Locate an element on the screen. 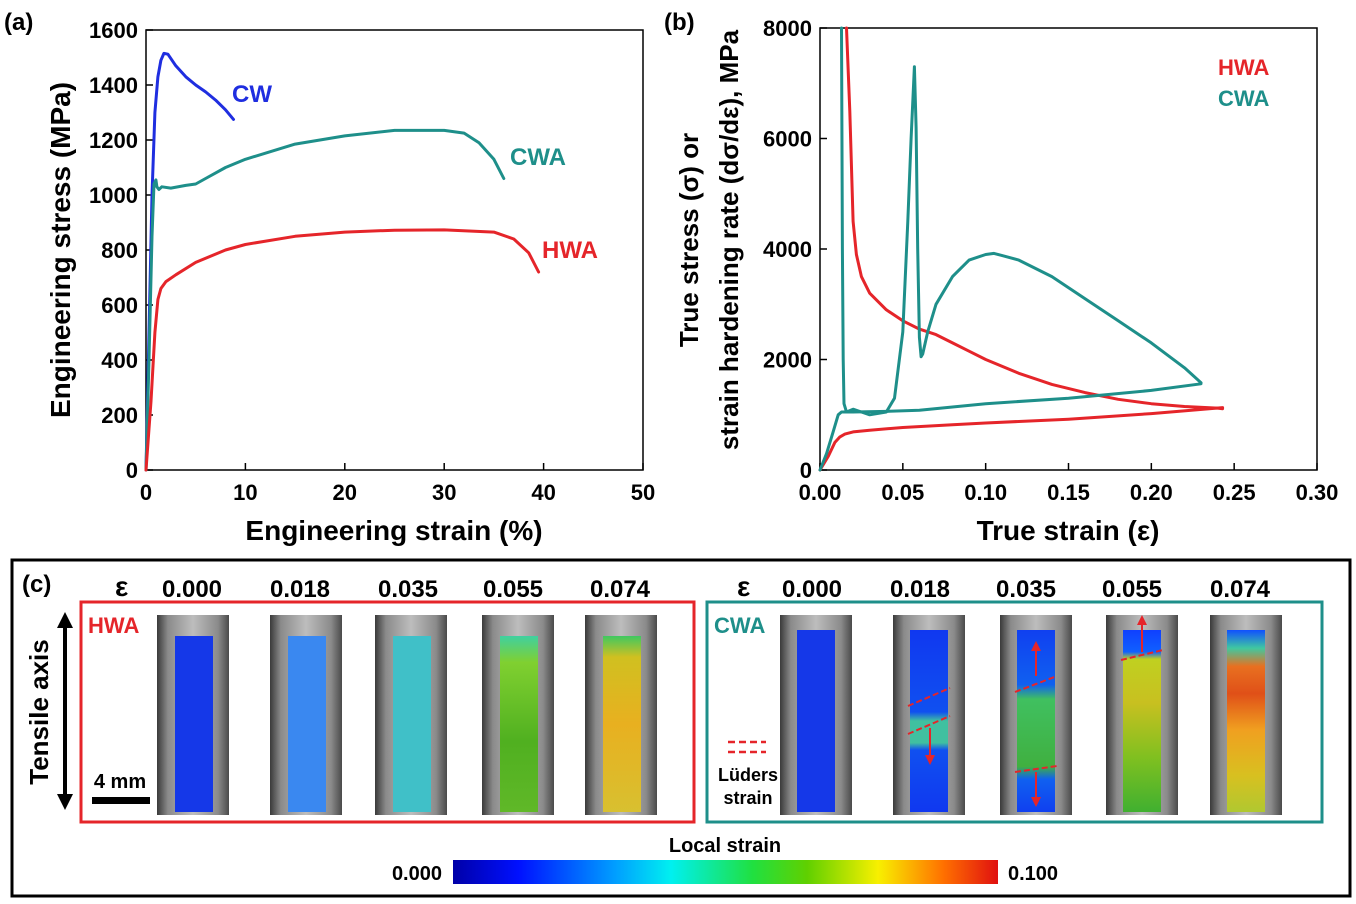  x-axis-b: 0.00 0.05 0.10 0.15 0.20 0.25 0.30 is located at coordinates (1069, 484).